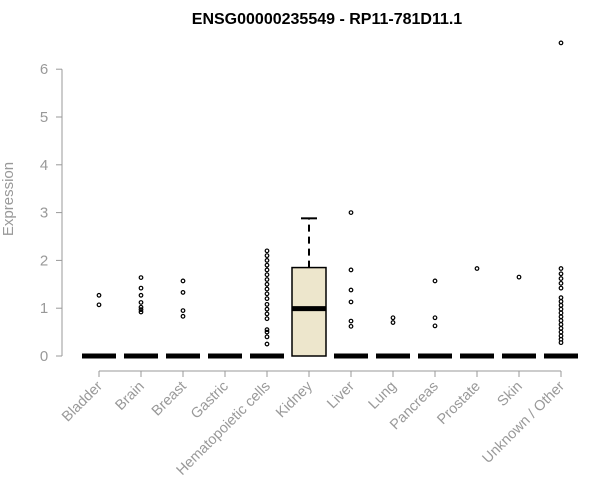  Describe the element at coordinates (341, 395) in the screenshot. I see `x-tick-label: Liver` at that location.